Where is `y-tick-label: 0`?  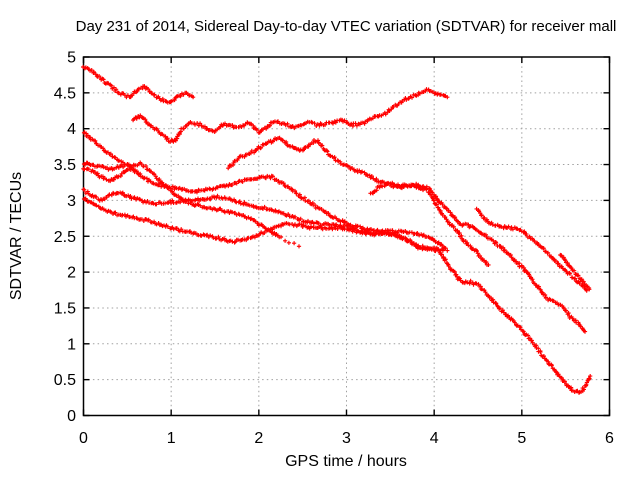 y-tick-label: 0 is located at coordinates (71, 416).